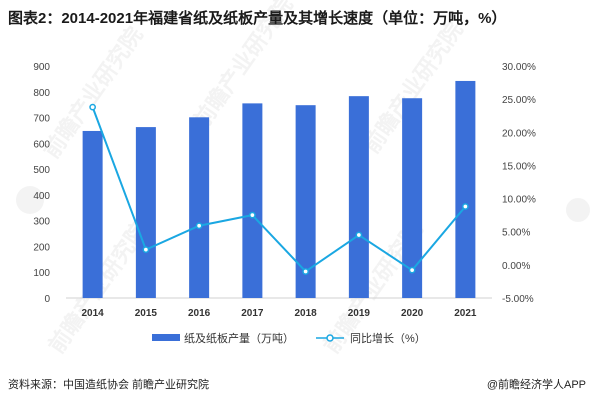 The image size is (593, 404). What do you see at coordinates (41, 93) in the screenshot?
I see `y-tick-label-left: 800` at bounding box center [41, 93].